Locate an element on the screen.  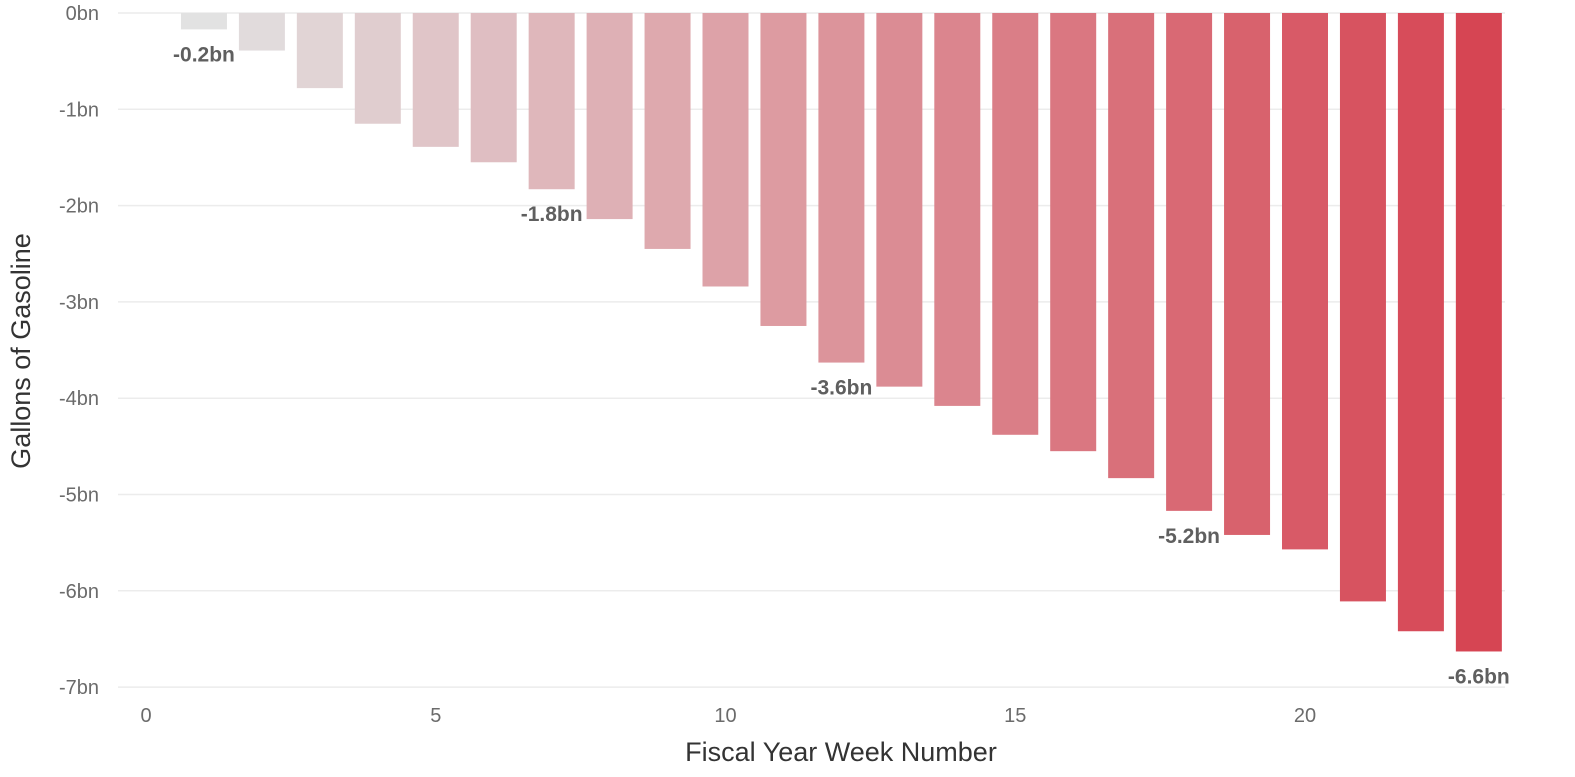
x-axis-ticks: 0 5 10 15 20 is located at coordinates (728, 716).